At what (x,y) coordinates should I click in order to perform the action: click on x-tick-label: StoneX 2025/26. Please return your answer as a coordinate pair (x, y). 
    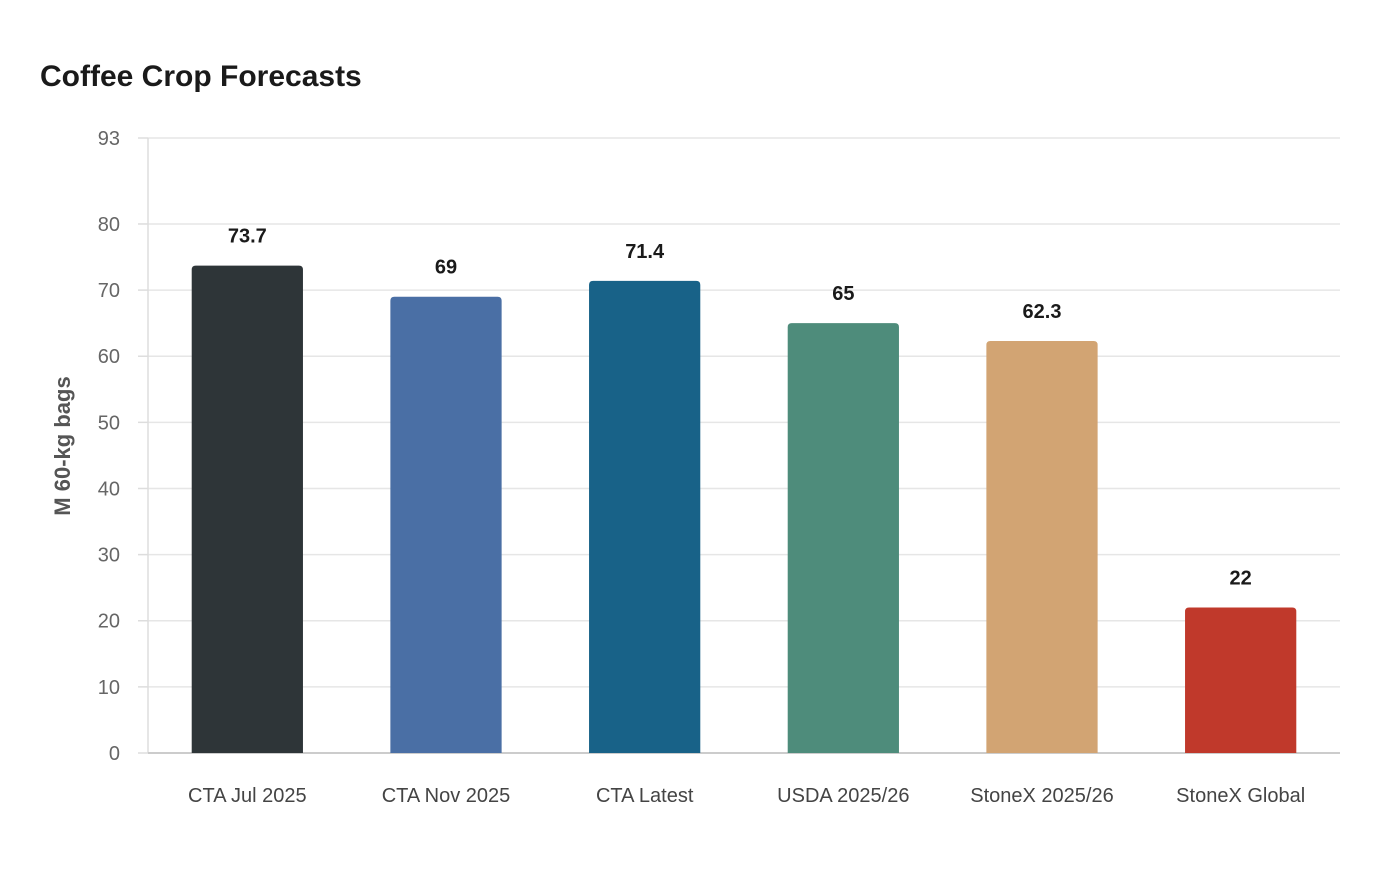
    Looking at the image, I should click on (1041, 796).